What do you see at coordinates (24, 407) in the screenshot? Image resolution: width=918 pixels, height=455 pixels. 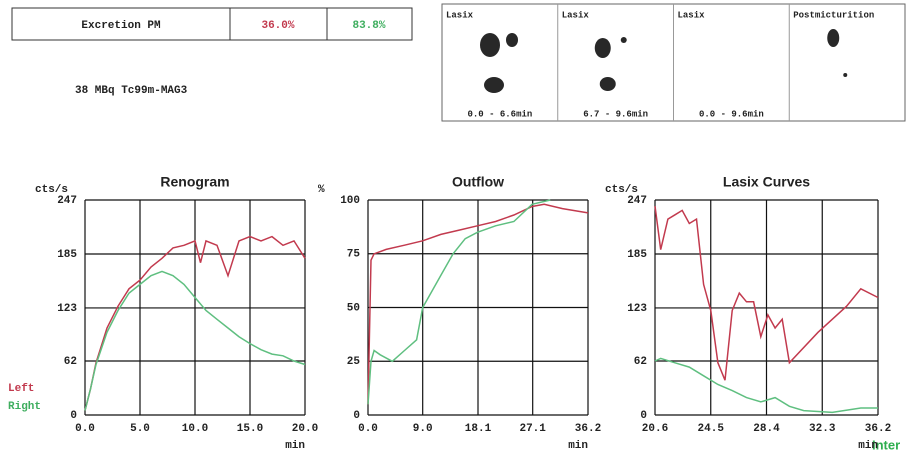 I see `legend-right: Right` at bounding box center [24, 407].